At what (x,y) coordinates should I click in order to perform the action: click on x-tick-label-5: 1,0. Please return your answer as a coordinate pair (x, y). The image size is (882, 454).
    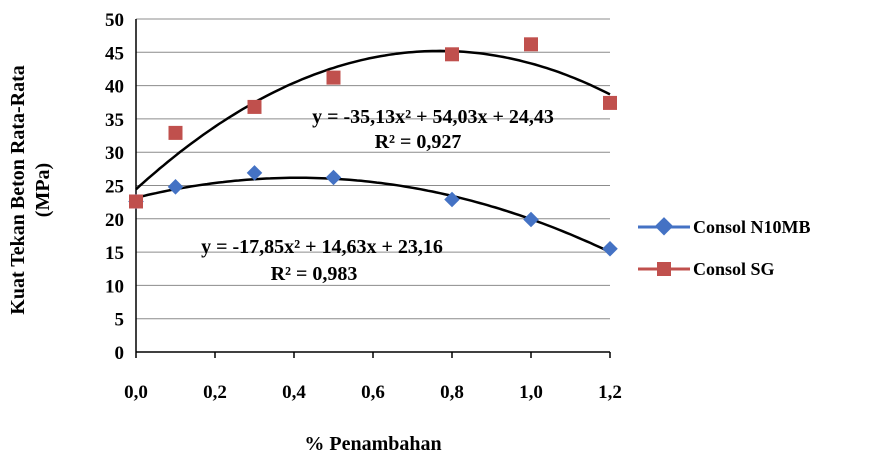
    Looking at the image, I should click on (531, 392).